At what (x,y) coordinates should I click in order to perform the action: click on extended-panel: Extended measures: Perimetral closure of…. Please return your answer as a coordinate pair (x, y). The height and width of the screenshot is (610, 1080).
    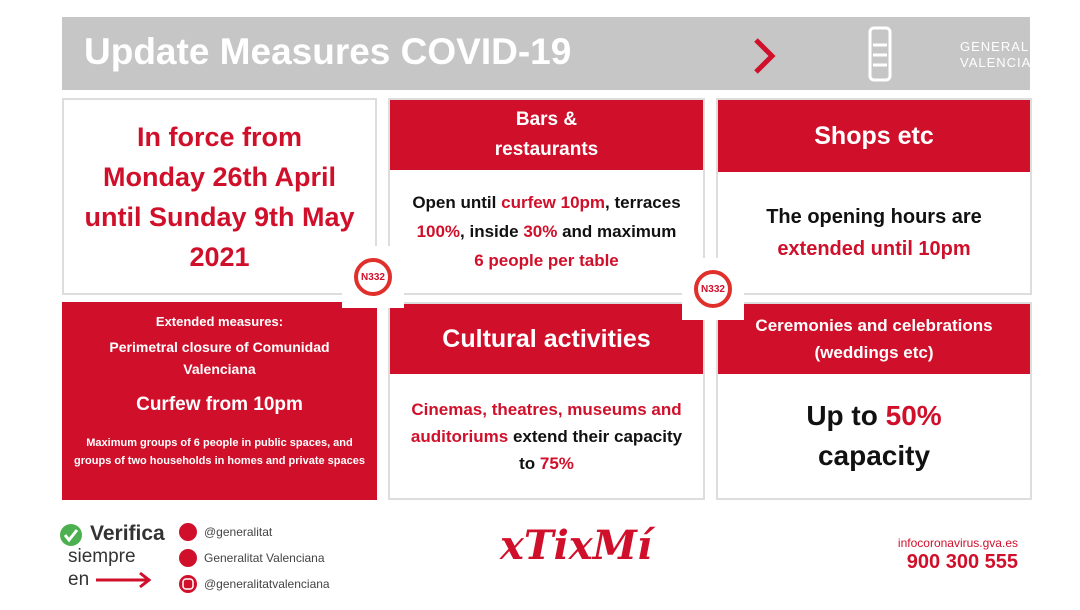
    Looking at the image, I should click on (219, 401).